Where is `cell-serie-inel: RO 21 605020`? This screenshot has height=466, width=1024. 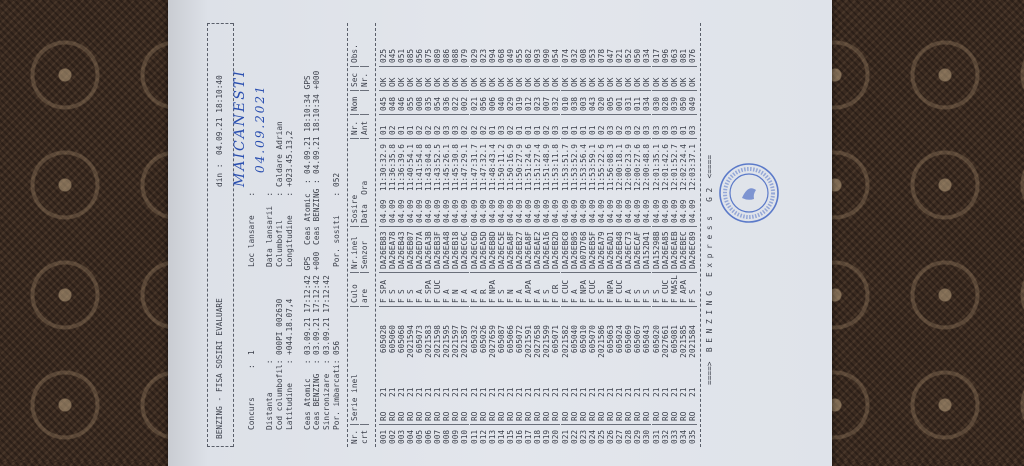 cell-serie-inel: RO 21 605020 is located at coordinates (656, 366).